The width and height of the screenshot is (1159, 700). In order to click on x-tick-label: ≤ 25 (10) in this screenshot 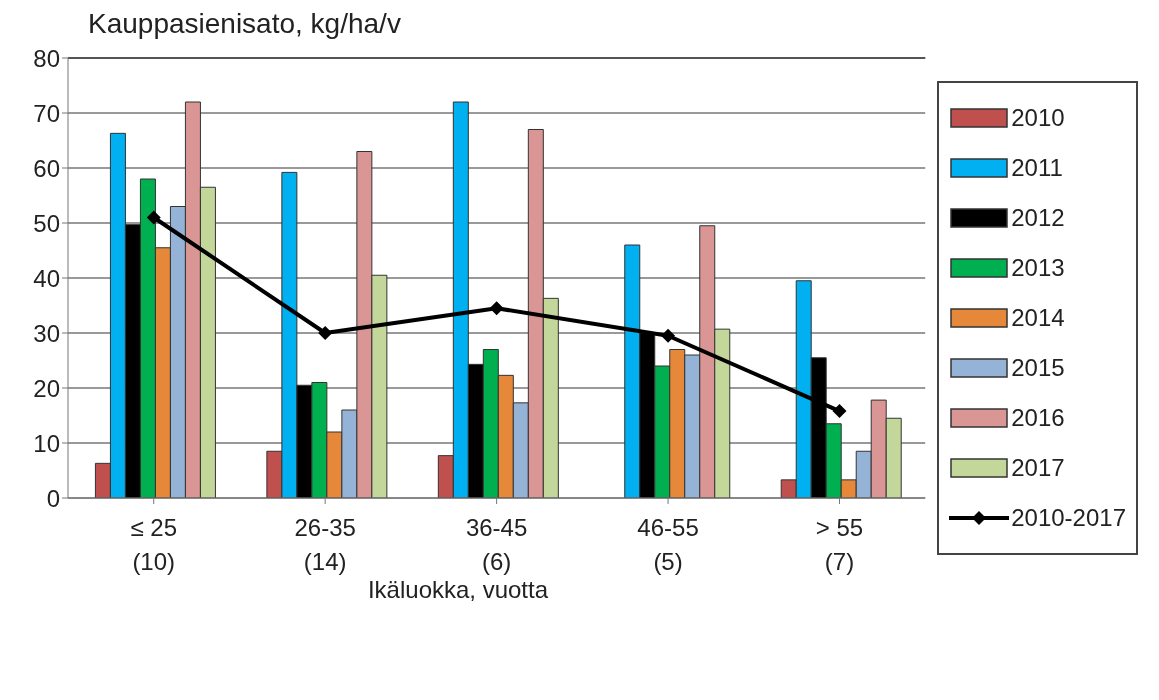, I will do `click(153, 544)`.